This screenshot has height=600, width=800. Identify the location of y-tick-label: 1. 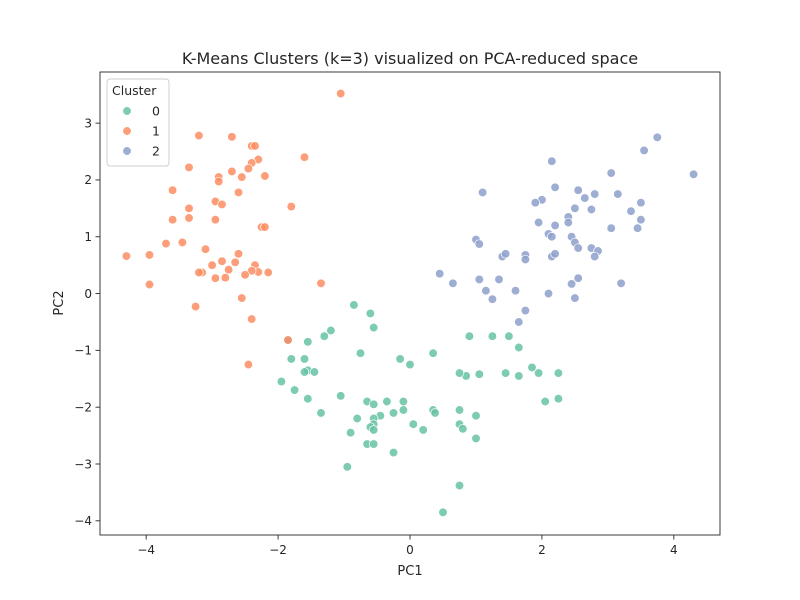
(88, 237).